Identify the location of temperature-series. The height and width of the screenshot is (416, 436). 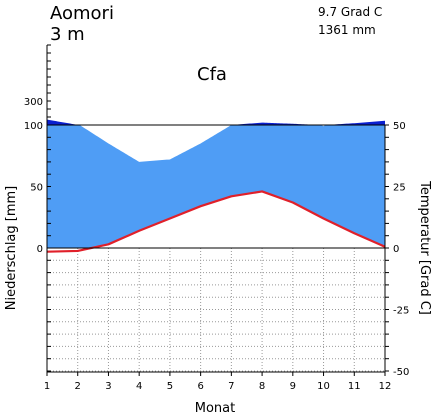
(216, 221).